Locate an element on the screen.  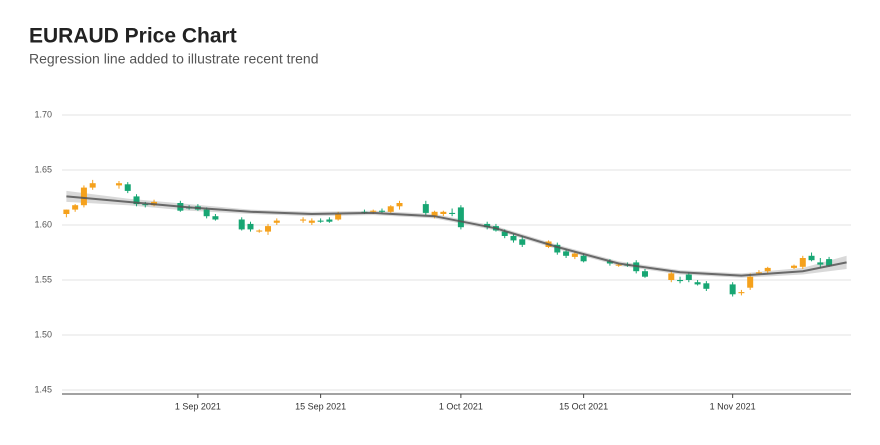
x-tick-label: 1 Sep 2021 is located at coordinates (198, 406).